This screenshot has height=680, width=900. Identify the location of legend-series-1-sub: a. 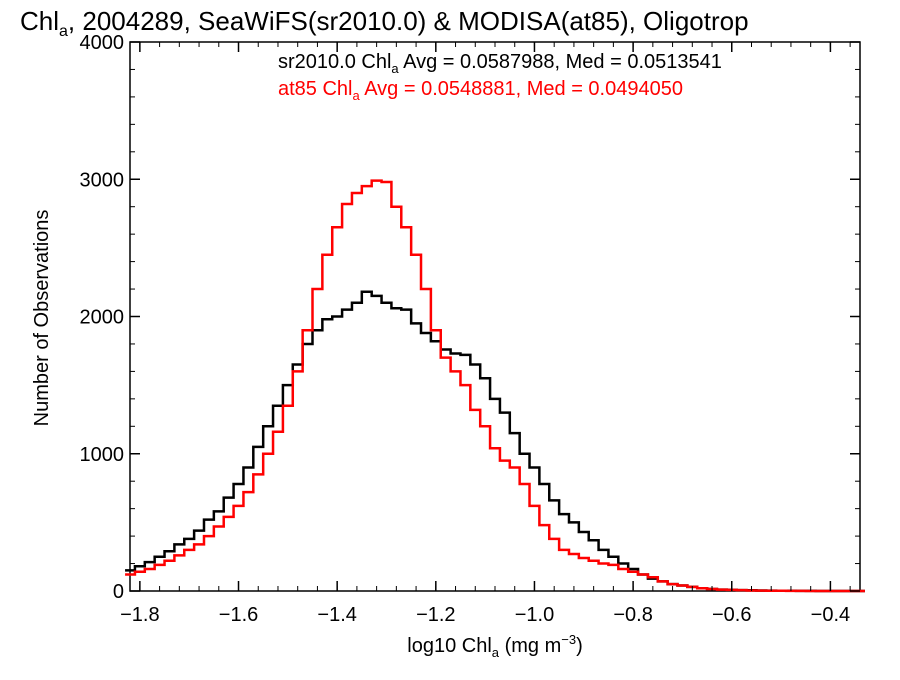
(395, 68).